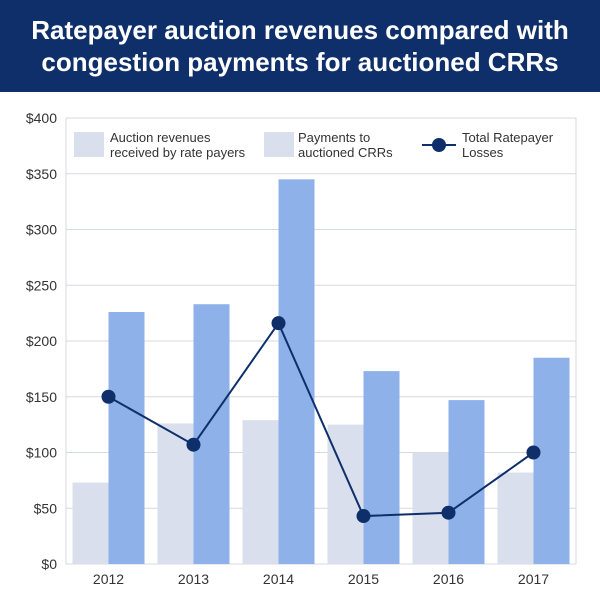 Image resolution: width=600 pixels, height=605 pixels. I want to click on legend-swatch-auction-revenues, so click(89, 144).